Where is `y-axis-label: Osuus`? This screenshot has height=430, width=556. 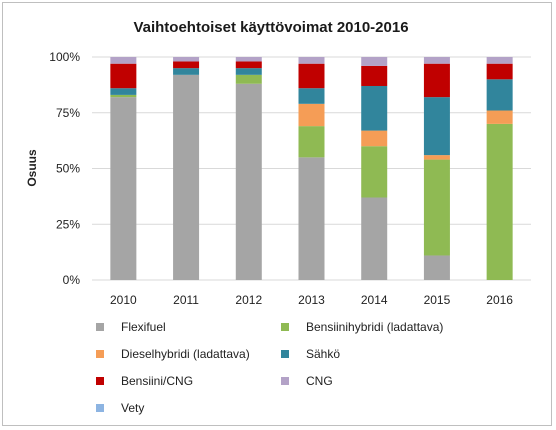 y-axis-label: Osuus is located at coordinates (32, 168).